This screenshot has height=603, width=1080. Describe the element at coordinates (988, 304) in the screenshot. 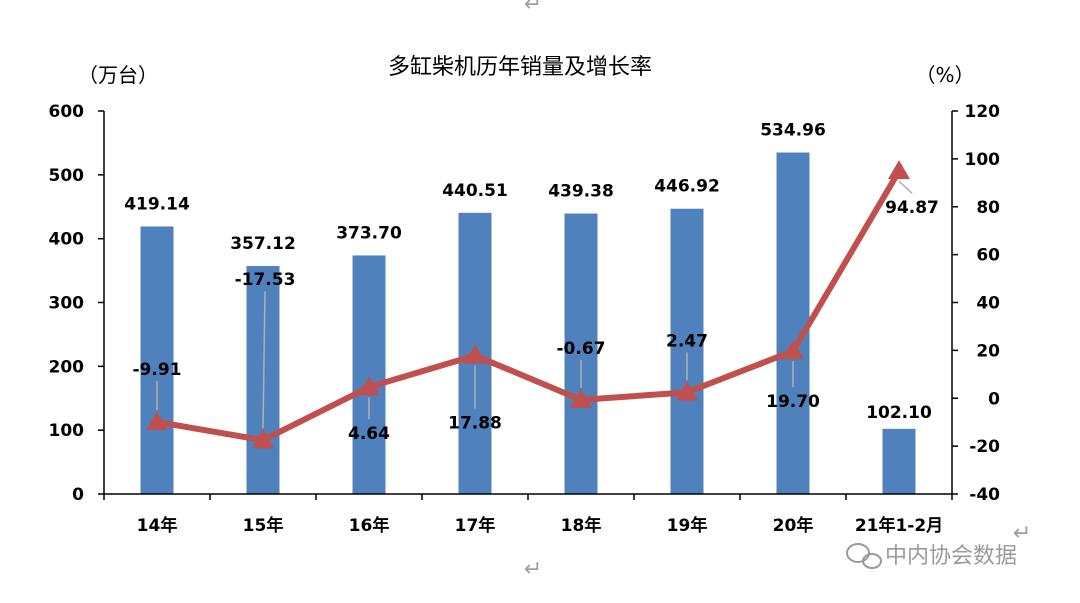

I see `right-tick-label: 40` at that location.